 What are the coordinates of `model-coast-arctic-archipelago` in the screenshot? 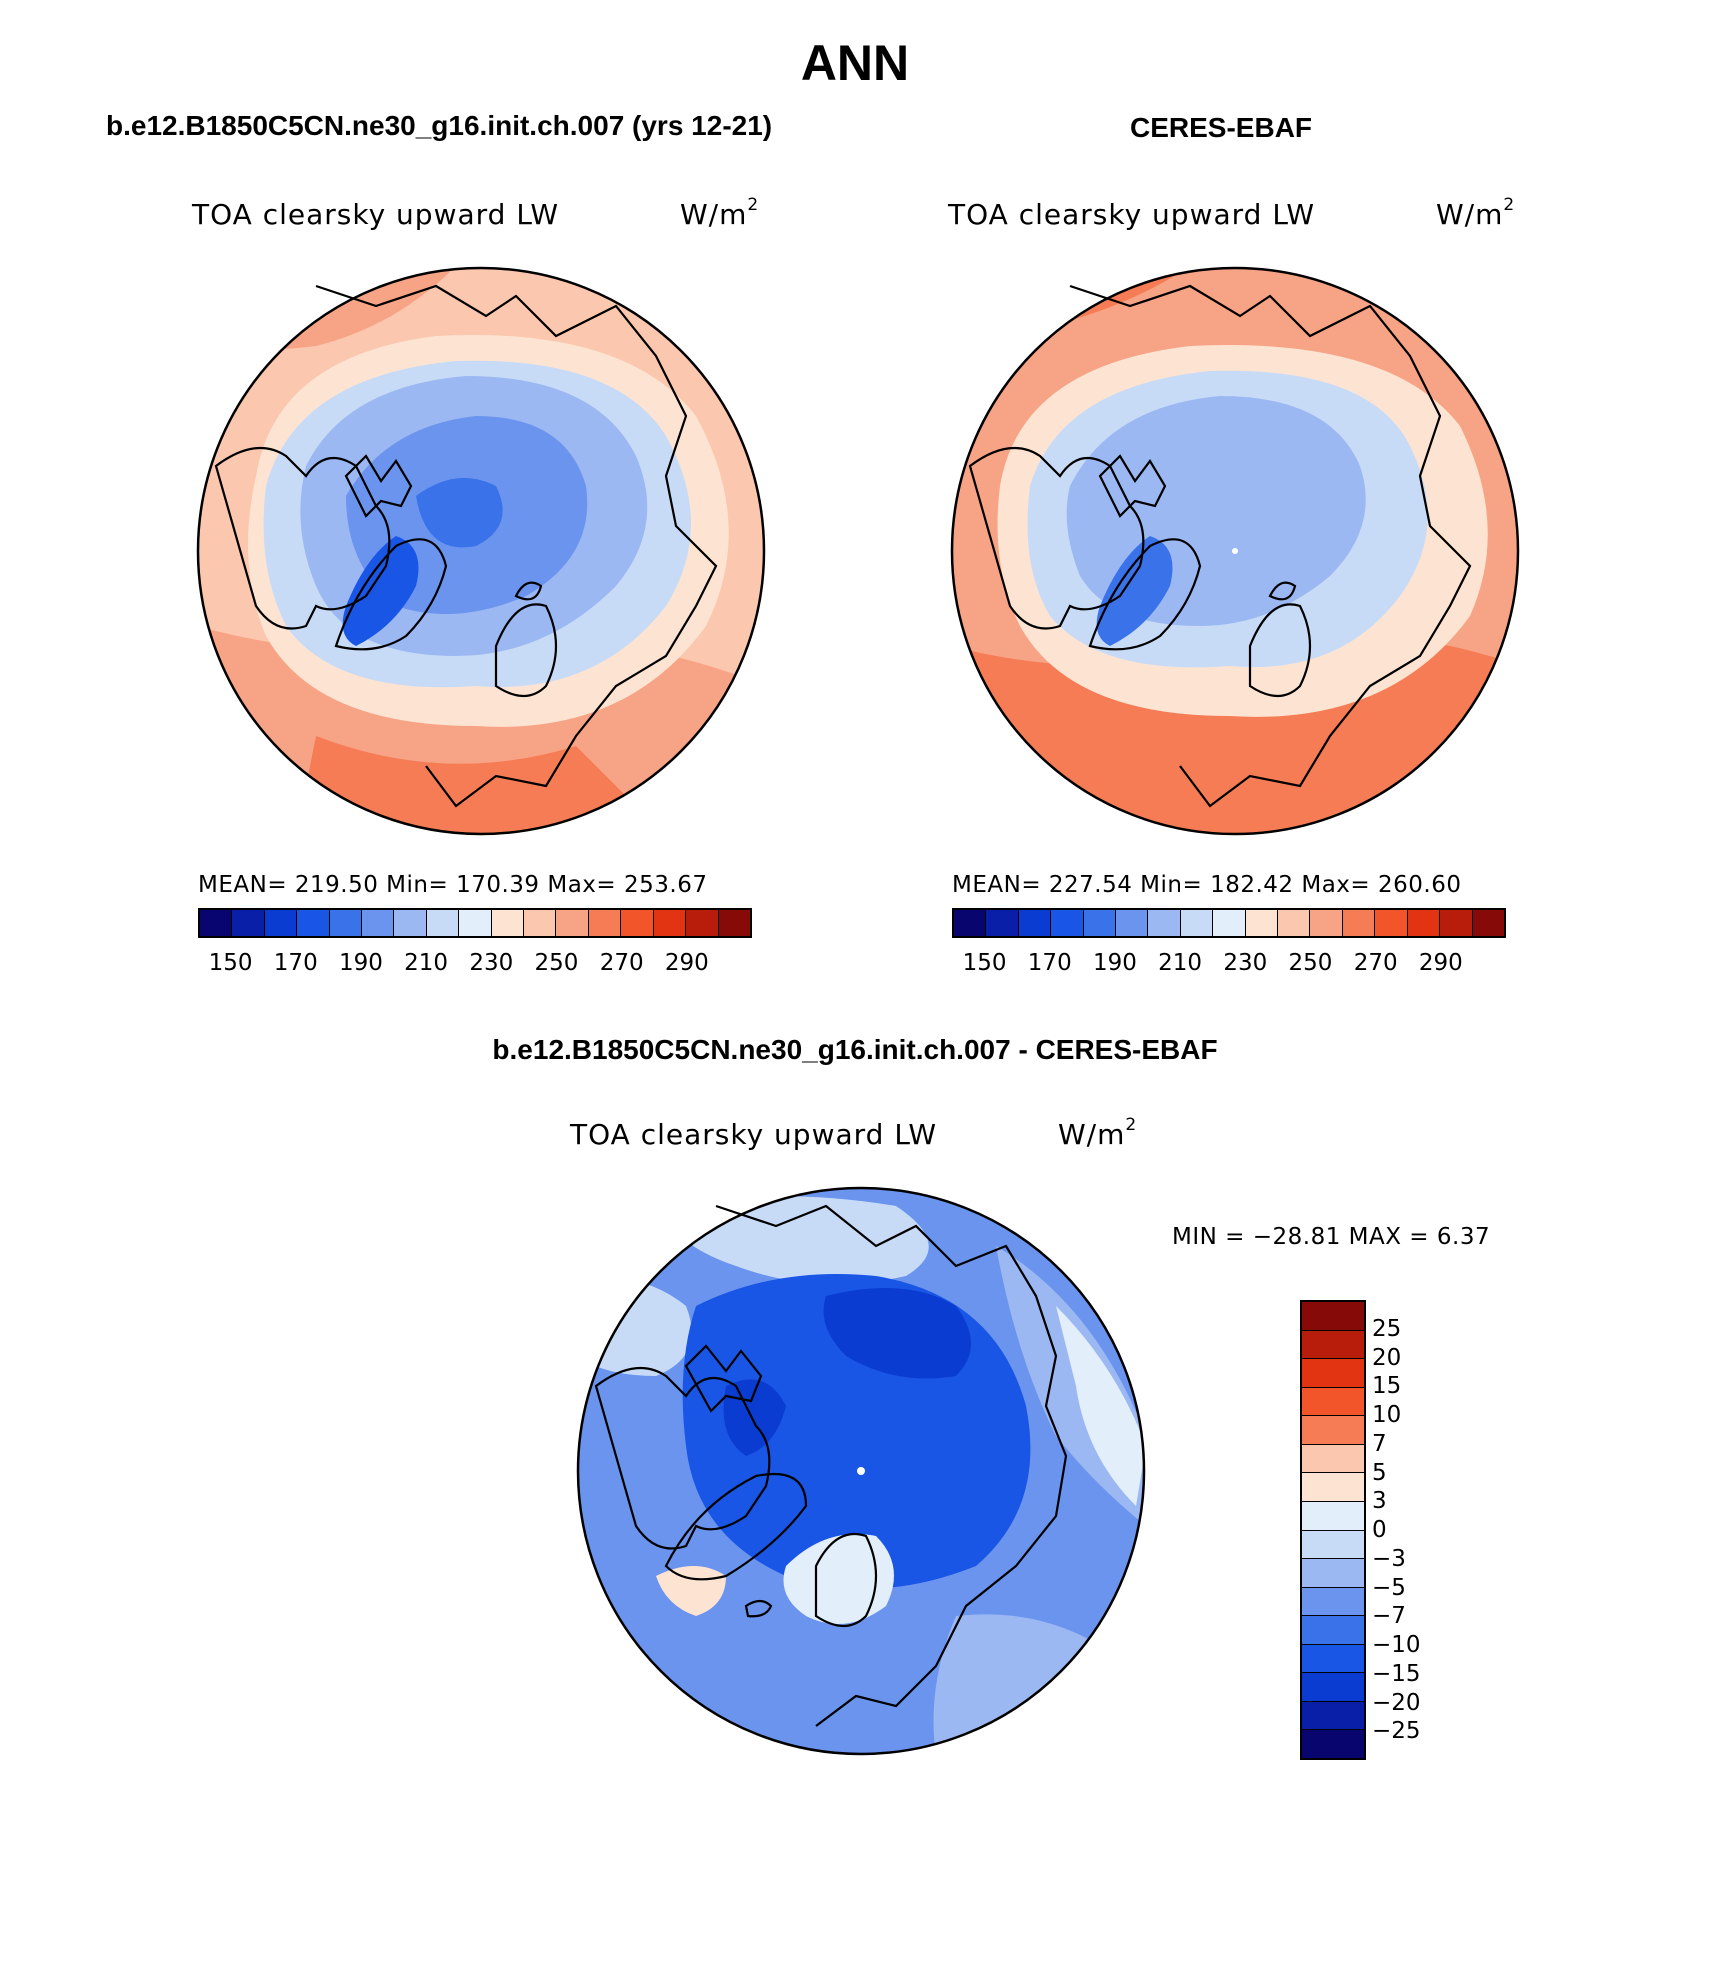 It's located at (378, 486).